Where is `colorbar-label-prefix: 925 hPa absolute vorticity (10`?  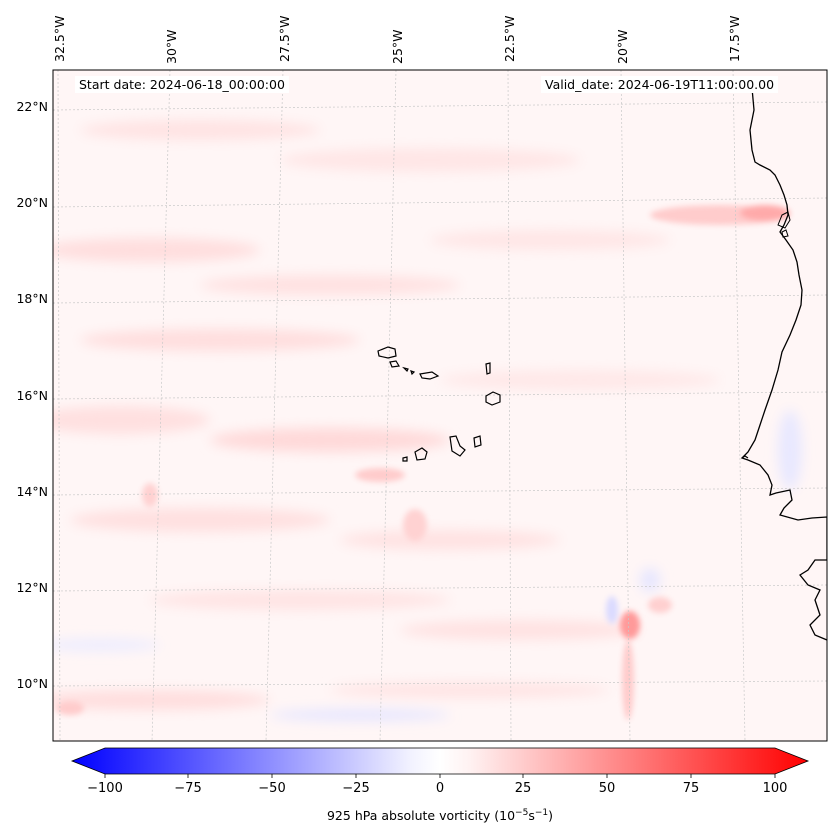
colorbar-label-prefix: 925 hPa absolute vorticity (10 is located at coordinates (421, 816).